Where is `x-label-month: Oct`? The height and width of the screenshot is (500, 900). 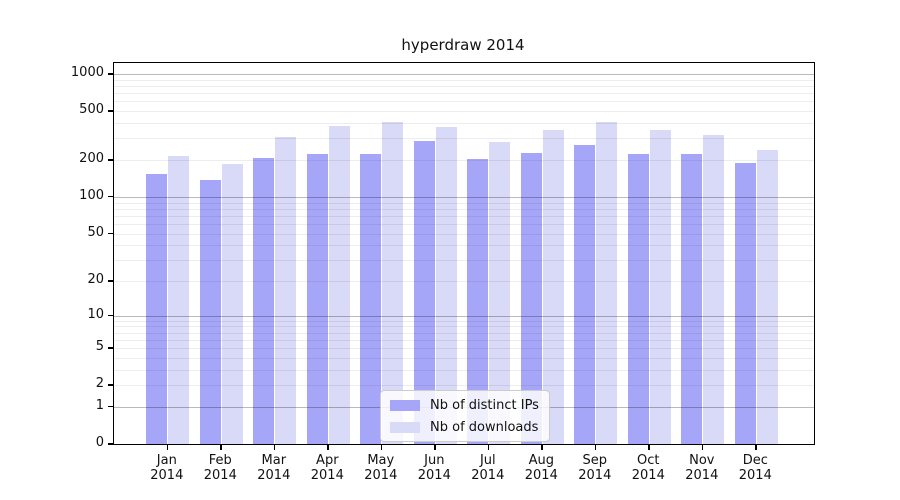
x-label-month: Oct is located at coordinates (648, 460).